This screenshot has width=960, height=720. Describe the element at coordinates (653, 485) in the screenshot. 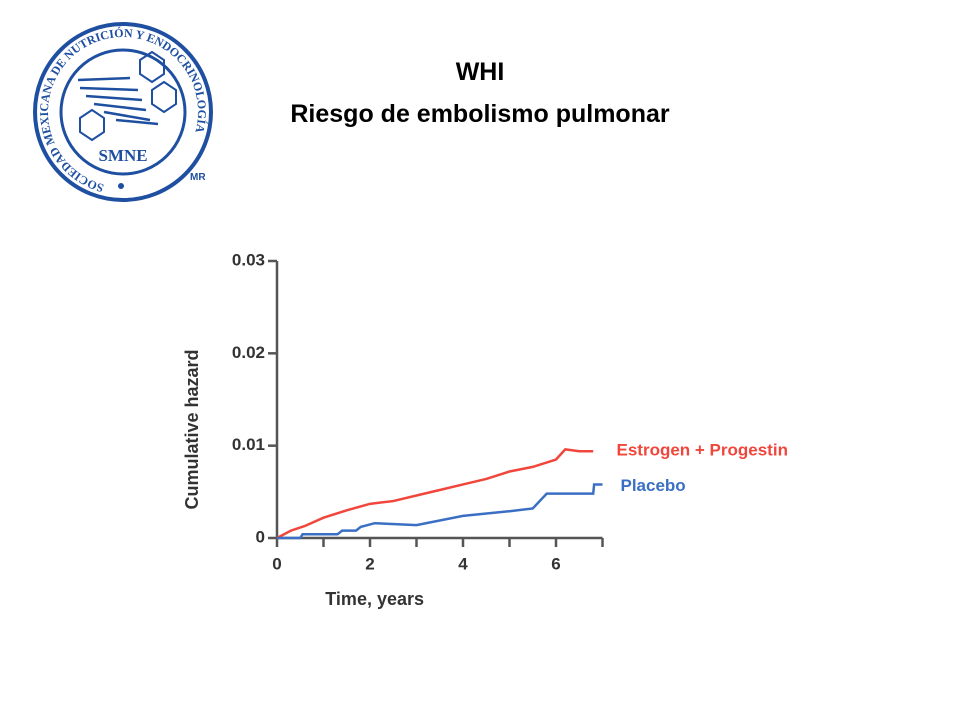

I see `series-label: Placebo` at that location.